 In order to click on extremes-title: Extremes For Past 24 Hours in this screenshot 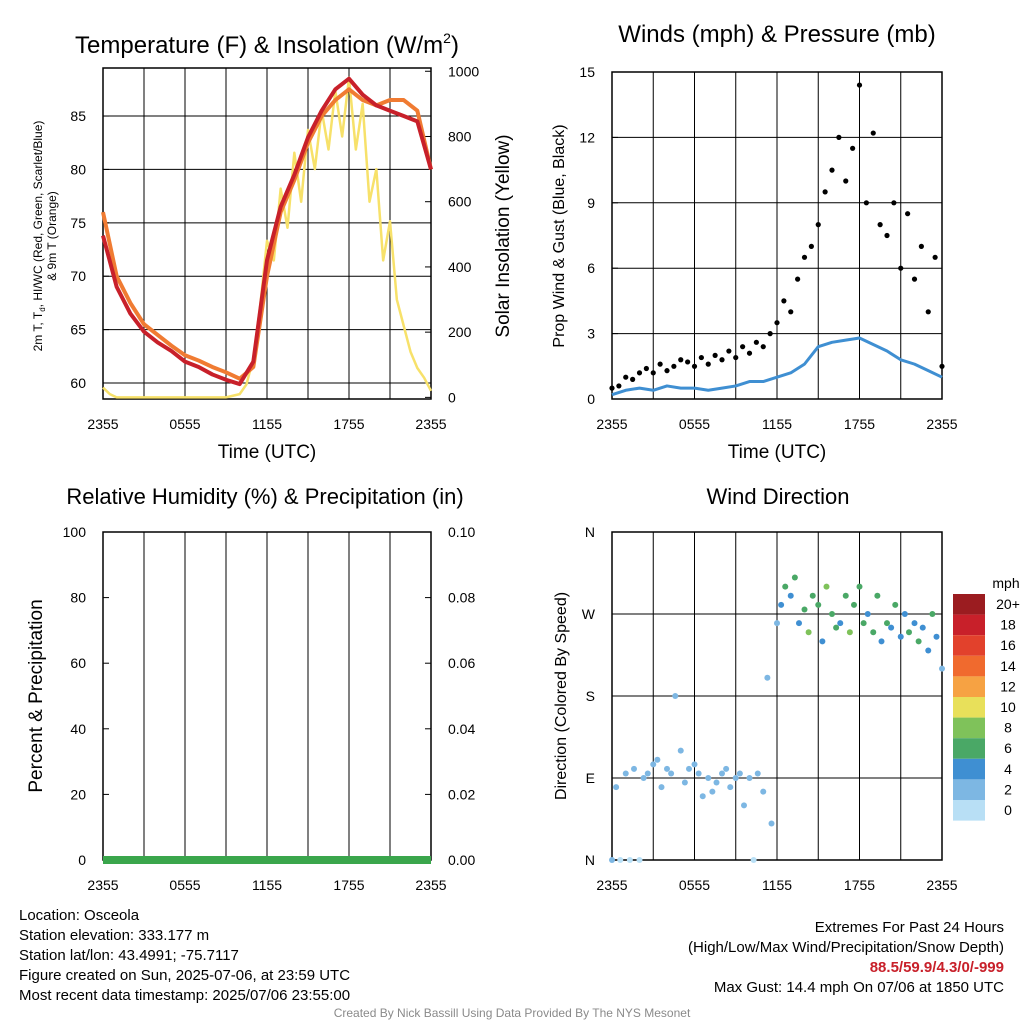, I will do `click(909, 927)`.